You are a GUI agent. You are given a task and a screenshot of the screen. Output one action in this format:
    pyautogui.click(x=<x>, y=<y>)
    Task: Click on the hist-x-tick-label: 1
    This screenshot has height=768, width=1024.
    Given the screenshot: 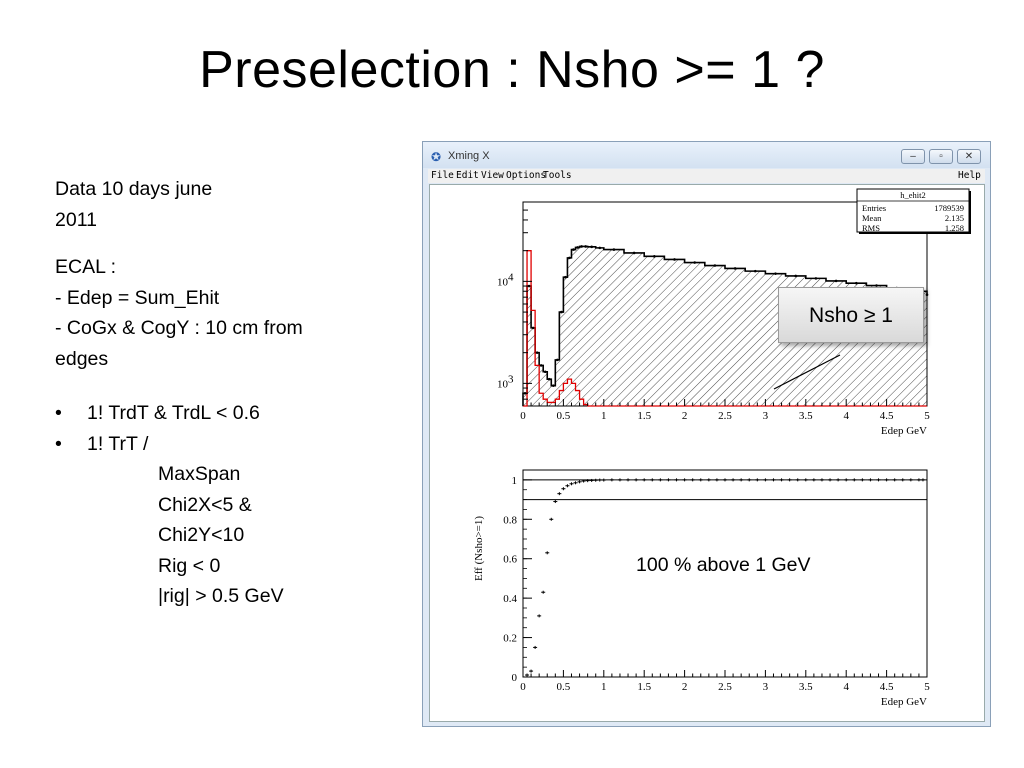 What is the action you would take?
    pyautogui.click(x=604, y=416)
    